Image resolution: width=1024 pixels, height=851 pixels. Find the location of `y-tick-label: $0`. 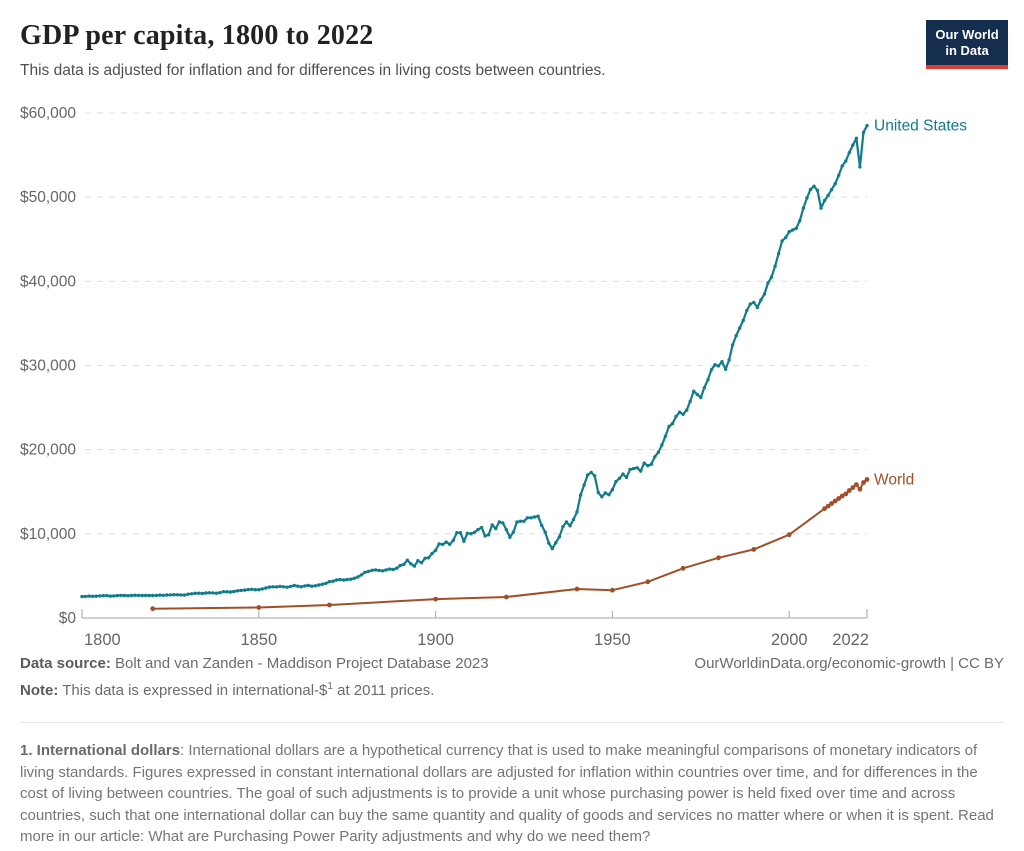

y-tick-label: $0 is located at coordinates (68, 618).